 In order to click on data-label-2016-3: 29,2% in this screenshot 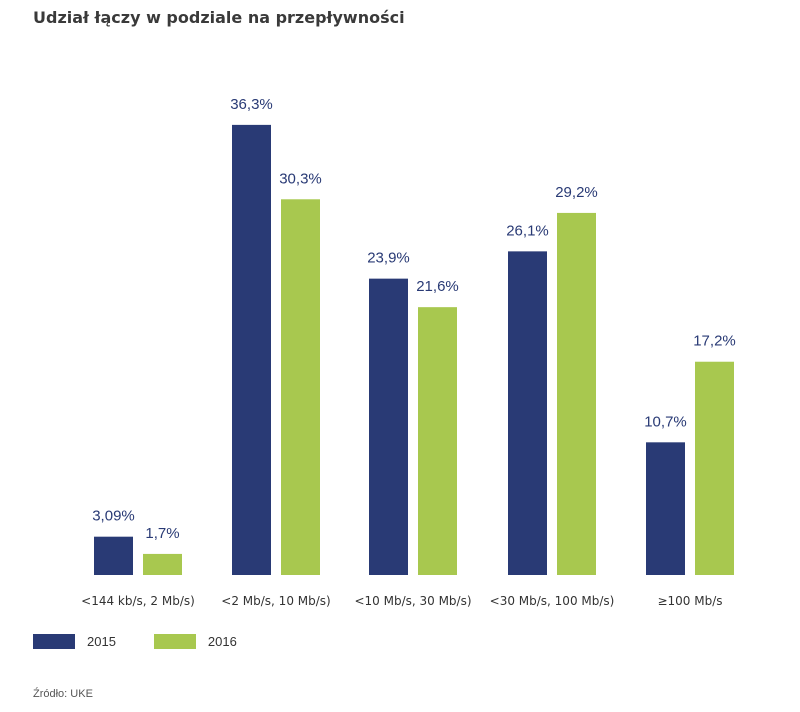, I will do `click(576, 192)`.